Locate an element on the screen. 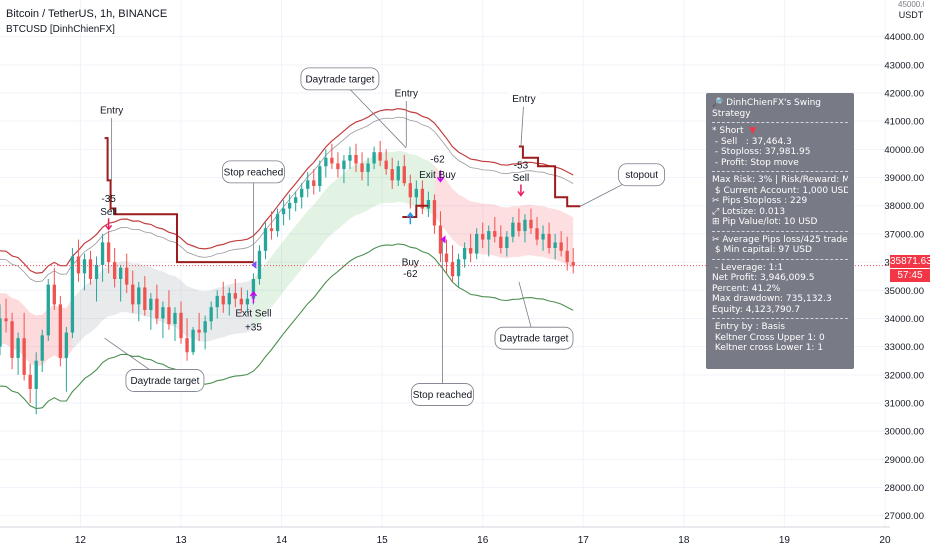  x-tick-label: 13 is located at coordinates (181, 540).